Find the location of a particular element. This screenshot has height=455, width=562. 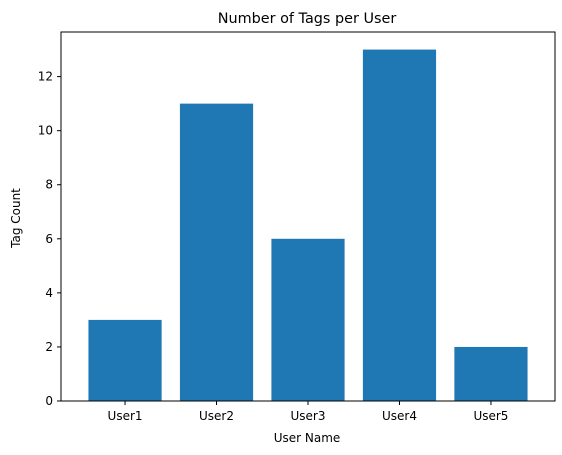

x-axis-ticks: User1 User2 User3 User4 User5 is located at coordinates (308, 412).